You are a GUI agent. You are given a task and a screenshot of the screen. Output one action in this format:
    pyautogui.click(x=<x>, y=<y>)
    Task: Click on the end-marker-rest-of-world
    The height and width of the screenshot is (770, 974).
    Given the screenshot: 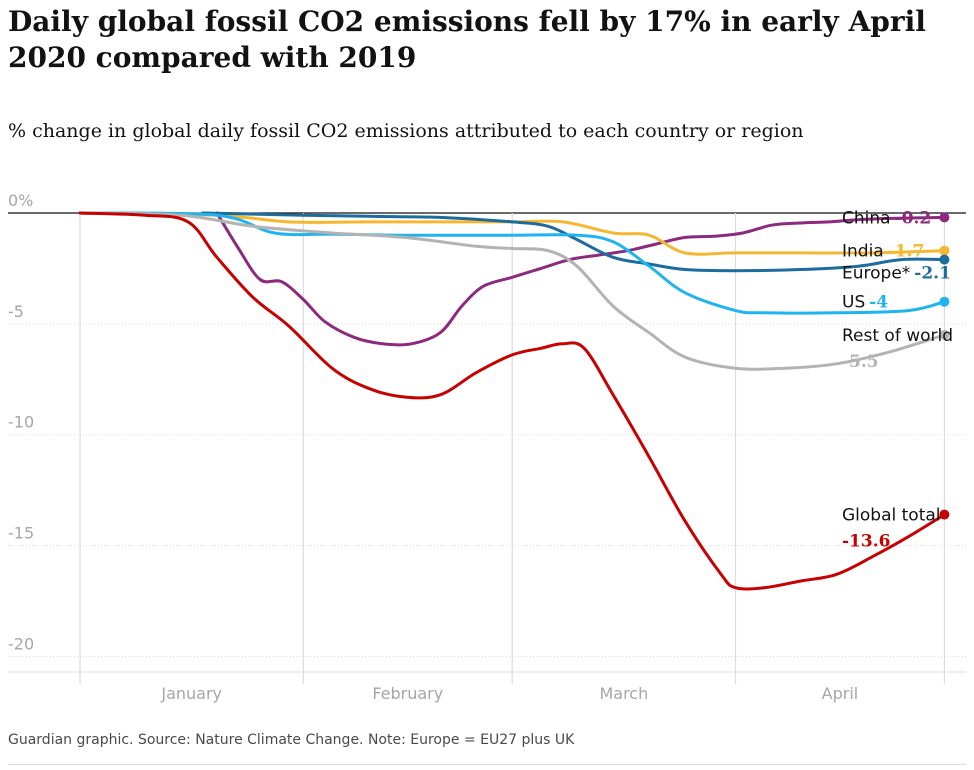 What is the action you would take?
    pyautogui.click(x=944, y=334)
    